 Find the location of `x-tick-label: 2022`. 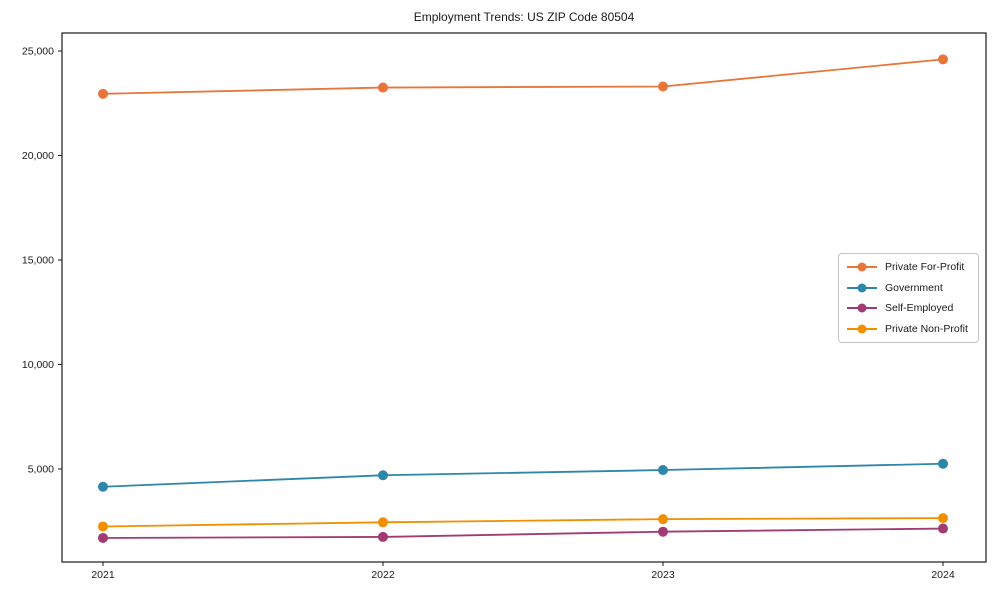

x-tick-label: 2022 is located at coordinates (383, 575).